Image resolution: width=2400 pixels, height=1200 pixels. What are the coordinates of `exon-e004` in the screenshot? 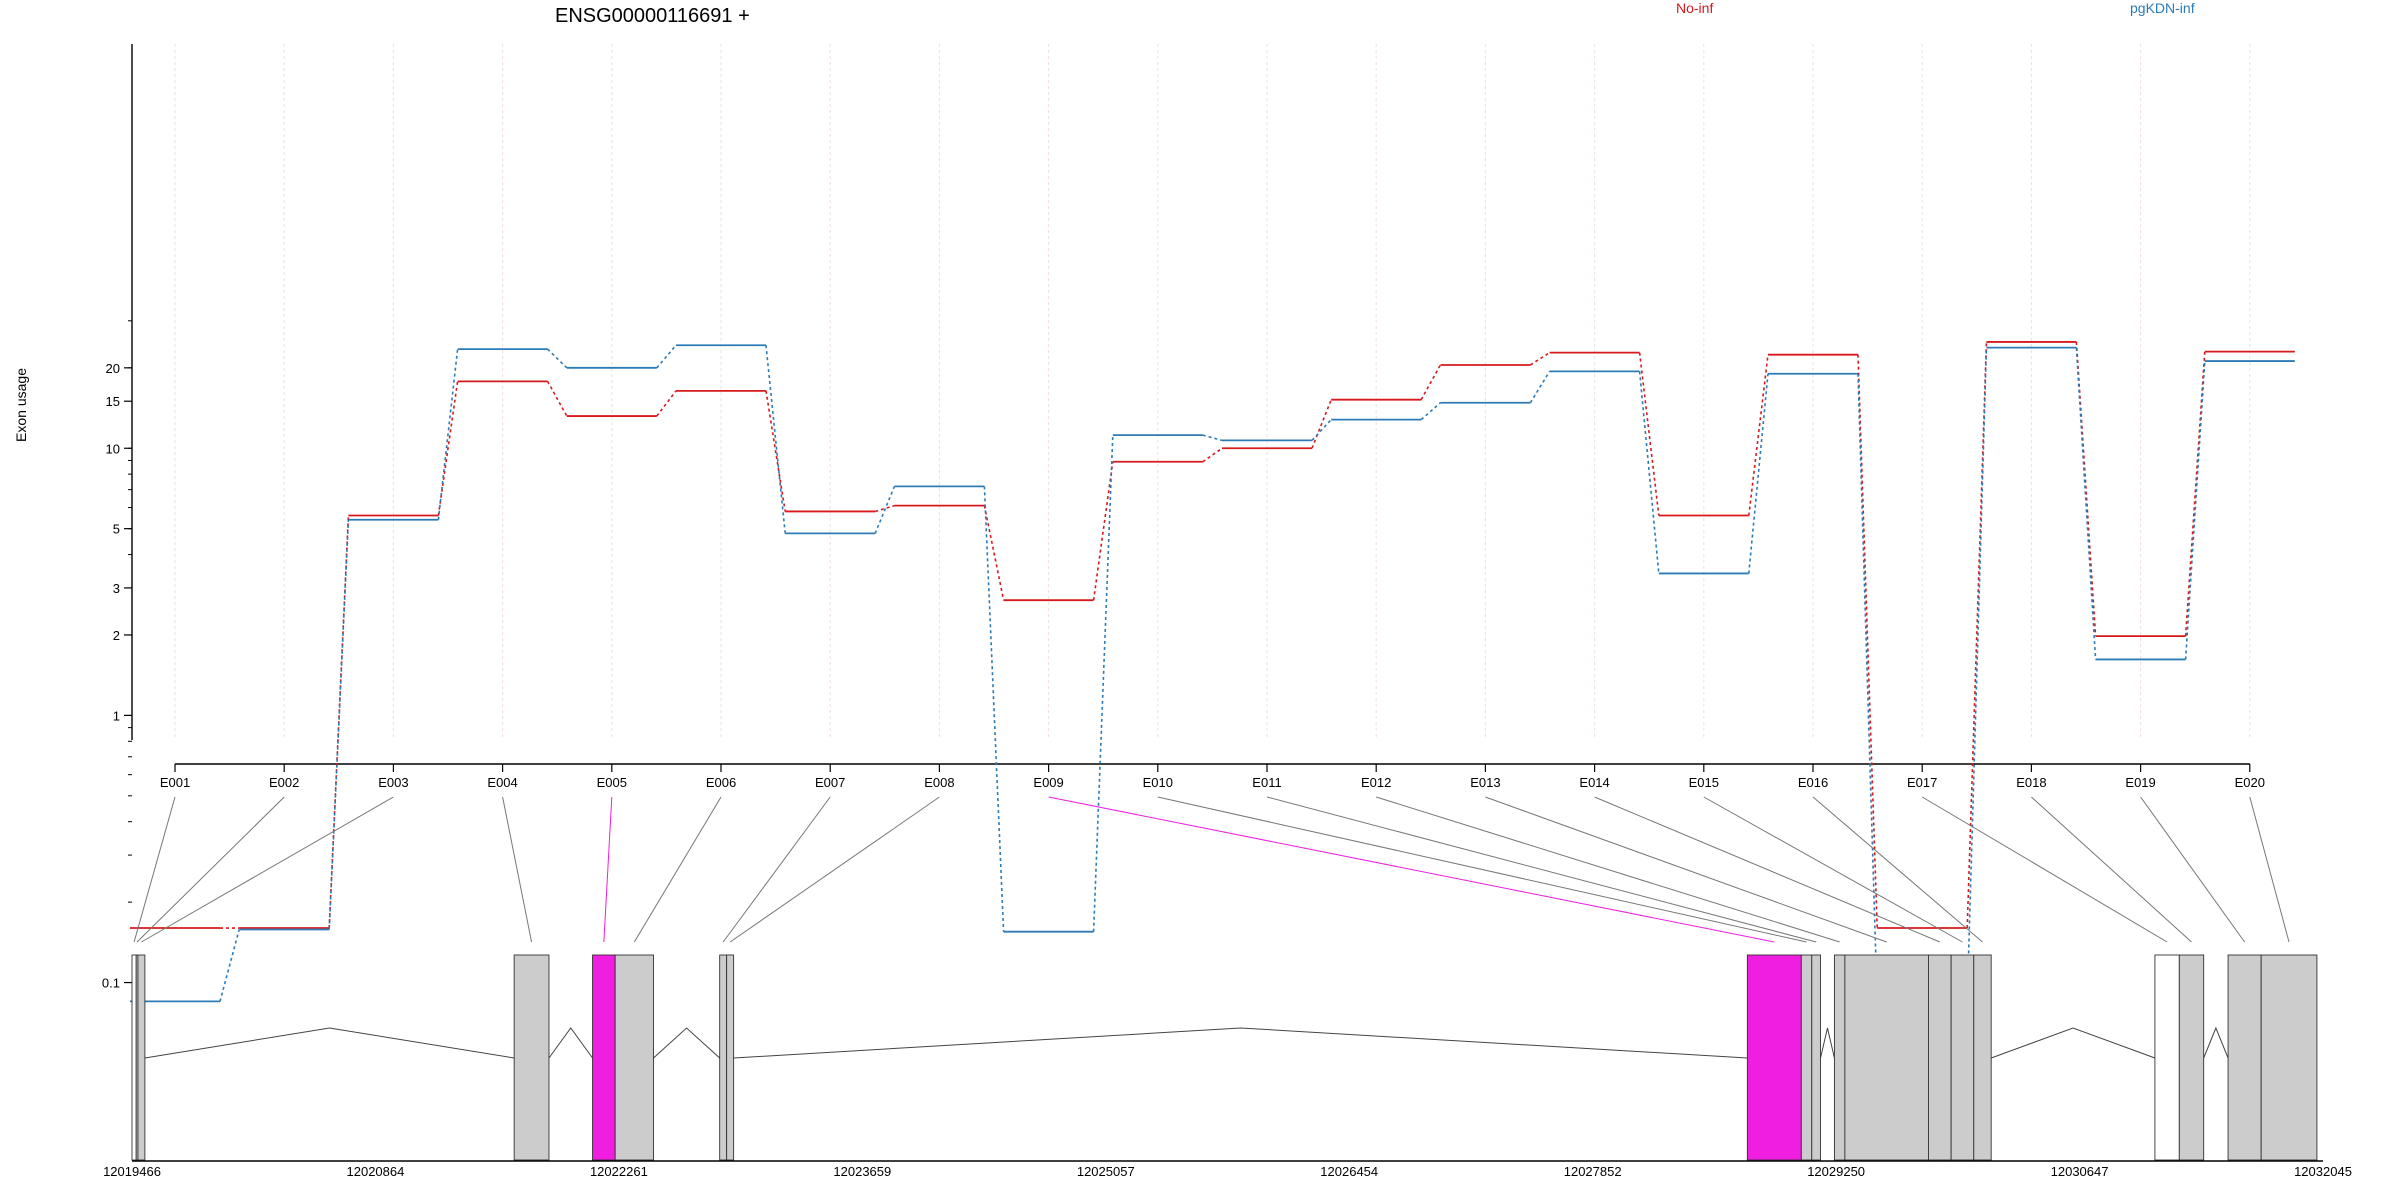 It's located at (531, 1057).